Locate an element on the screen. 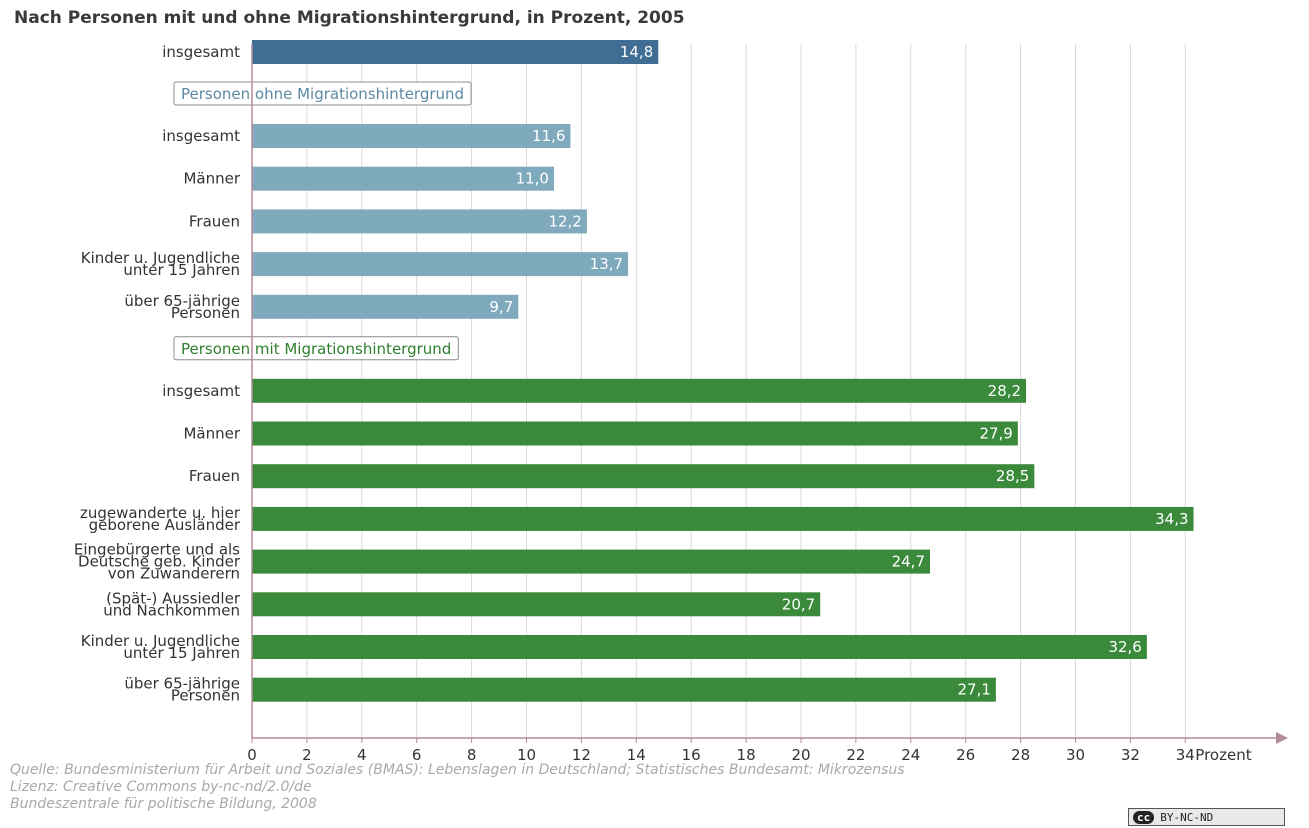 This screenshot has width=1309, height=828. x-tick-label: 32 is located at coordinates (1130, 753).